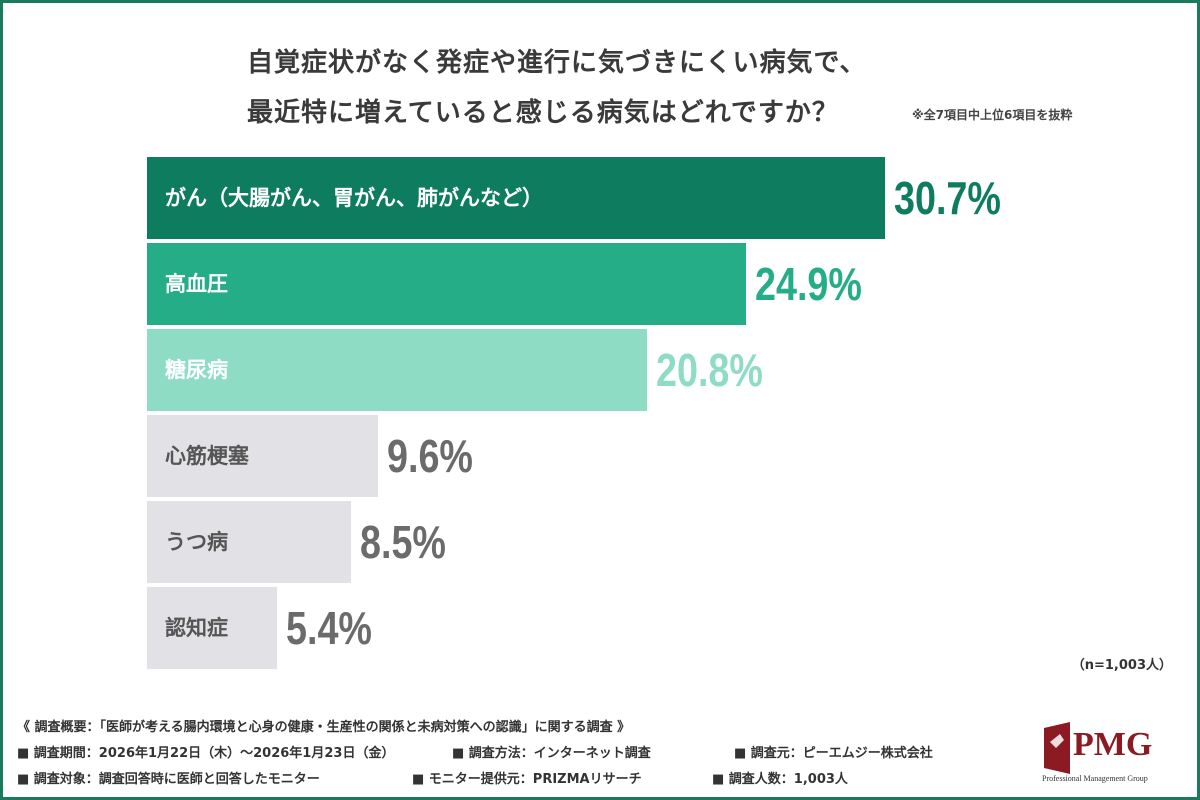 This screenshot has width=1200, height=800. I want to click on survey-target: ■ 調査対象：調査回答時に医師と回答したモニター, so click(168, 779).